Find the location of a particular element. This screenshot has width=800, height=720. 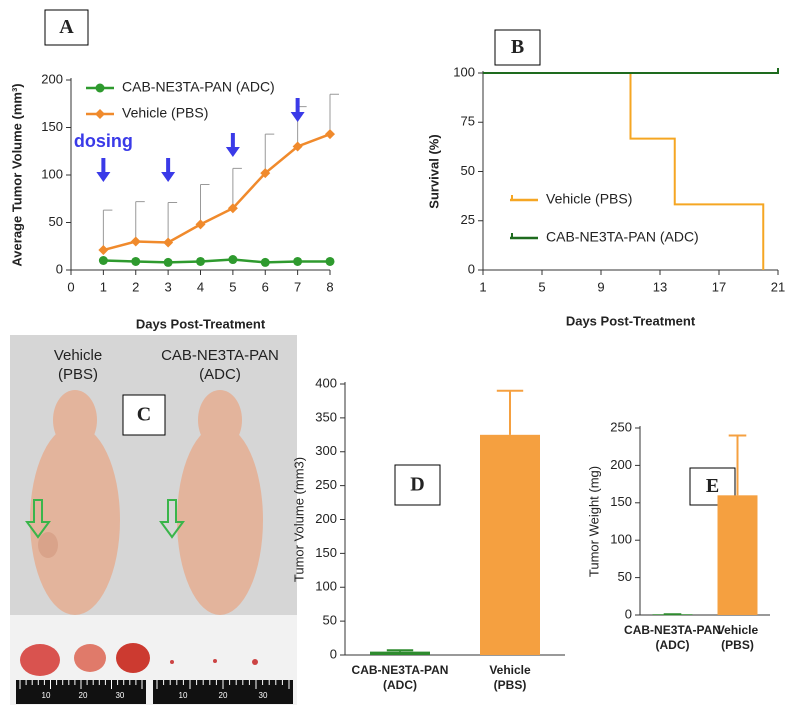

y-axis-label: Tumor Volume (mm3) is located at coordinates (298, 519).